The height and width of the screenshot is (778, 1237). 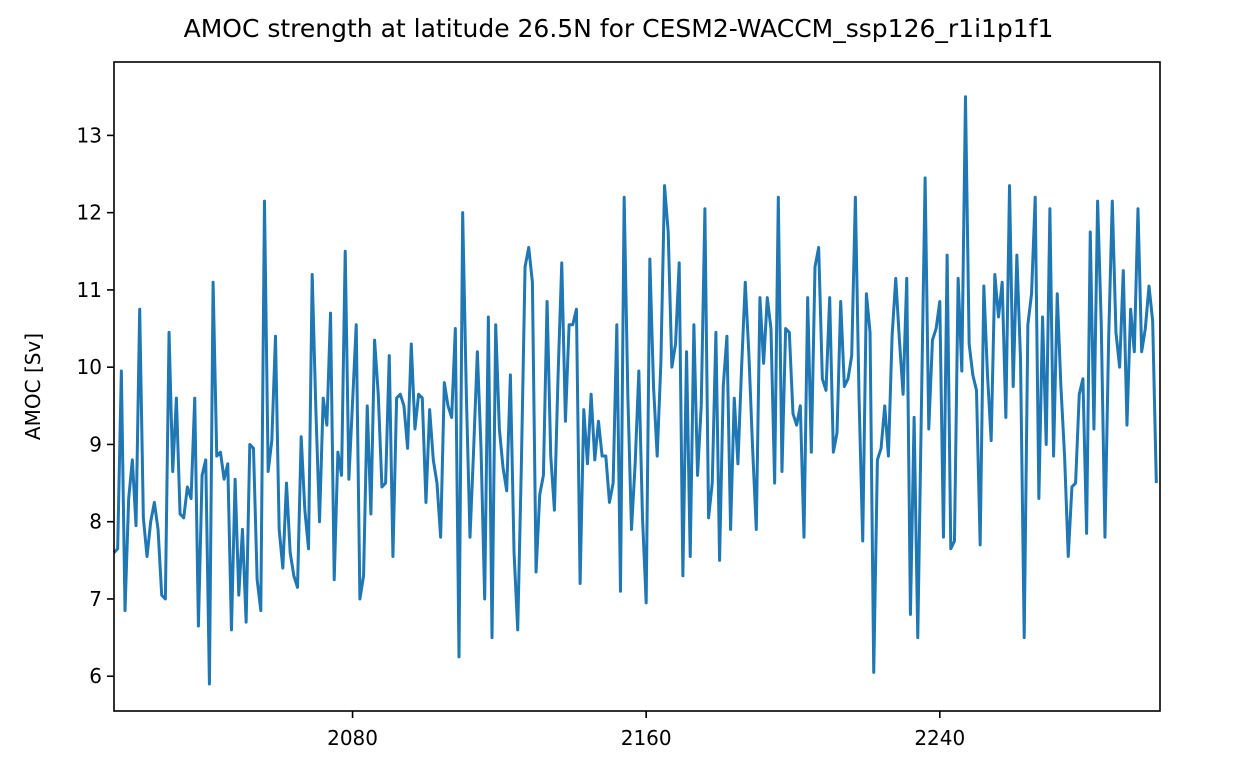 I want to click on y-axis-label: AMOC [Sv], so click(x=33, y=386).